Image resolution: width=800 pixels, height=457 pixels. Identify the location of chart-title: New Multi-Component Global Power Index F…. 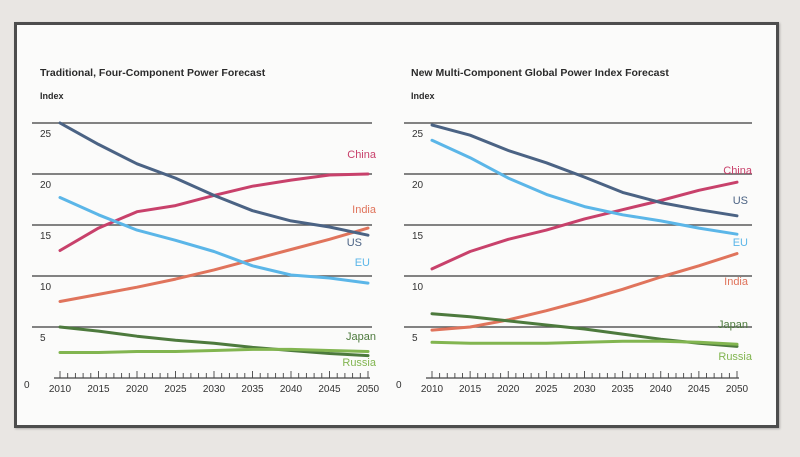
(540, 73).